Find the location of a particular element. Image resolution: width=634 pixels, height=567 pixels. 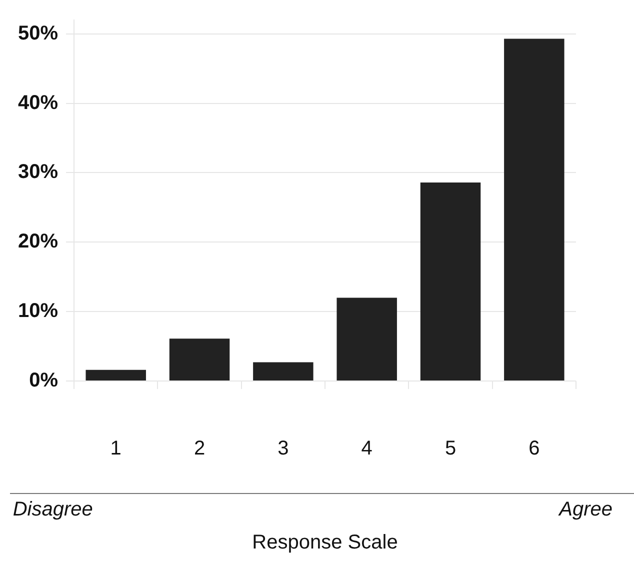

text: Disagree is located at coordinates (52, 509).